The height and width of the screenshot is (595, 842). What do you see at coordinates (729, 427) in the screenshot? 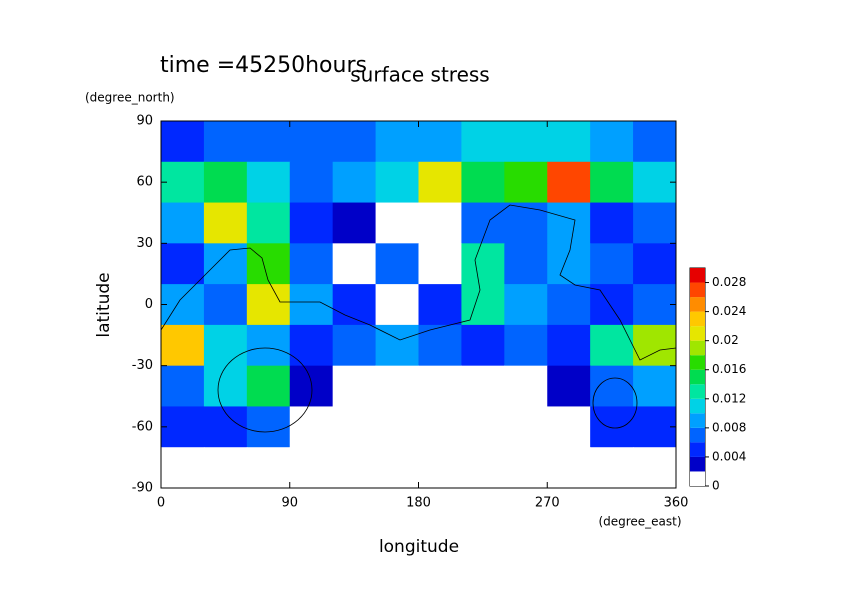
I see `colorbar-tick-label: 0.008` at bounding box center [729, 427].